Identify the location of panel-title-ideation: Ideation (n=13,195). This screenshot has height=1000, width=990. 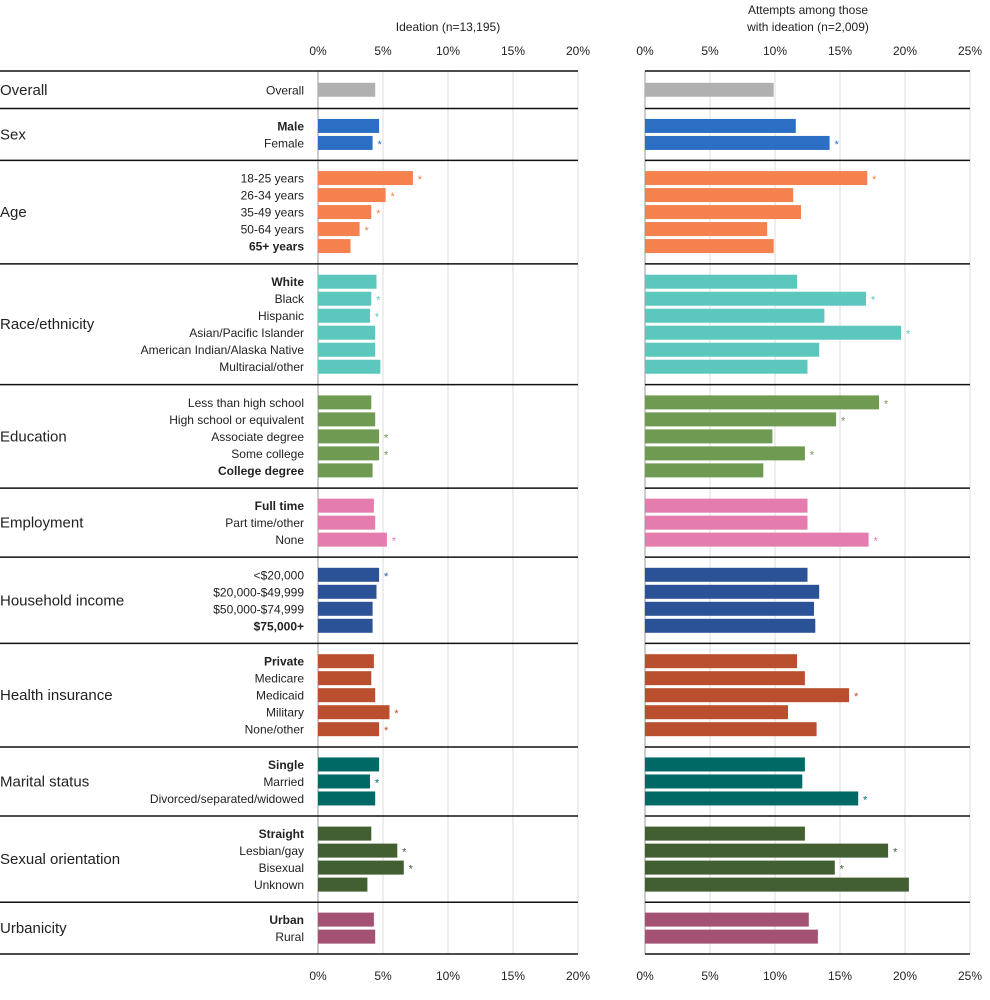
(448, 27).